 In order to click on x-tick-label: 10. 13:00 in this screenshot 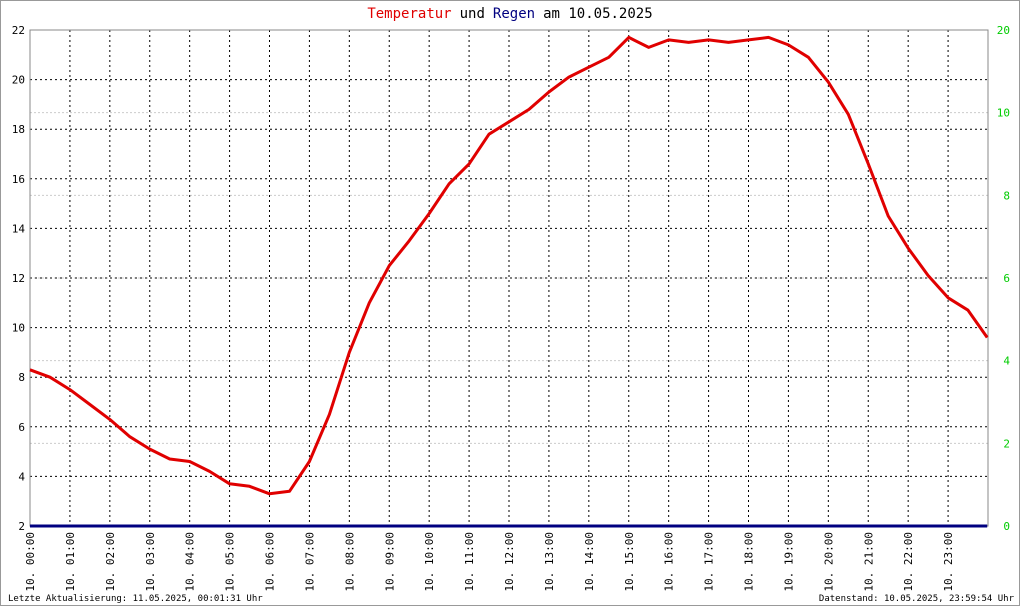, I will do `click(549, 562)`.